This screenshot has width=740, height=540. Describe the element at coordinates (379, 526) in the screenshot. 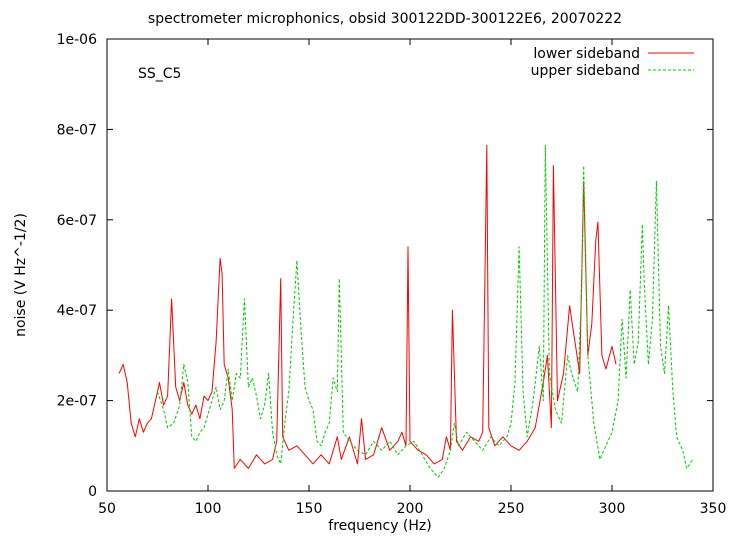

I see `x-axis-label: frequency (Hz)` at that location.